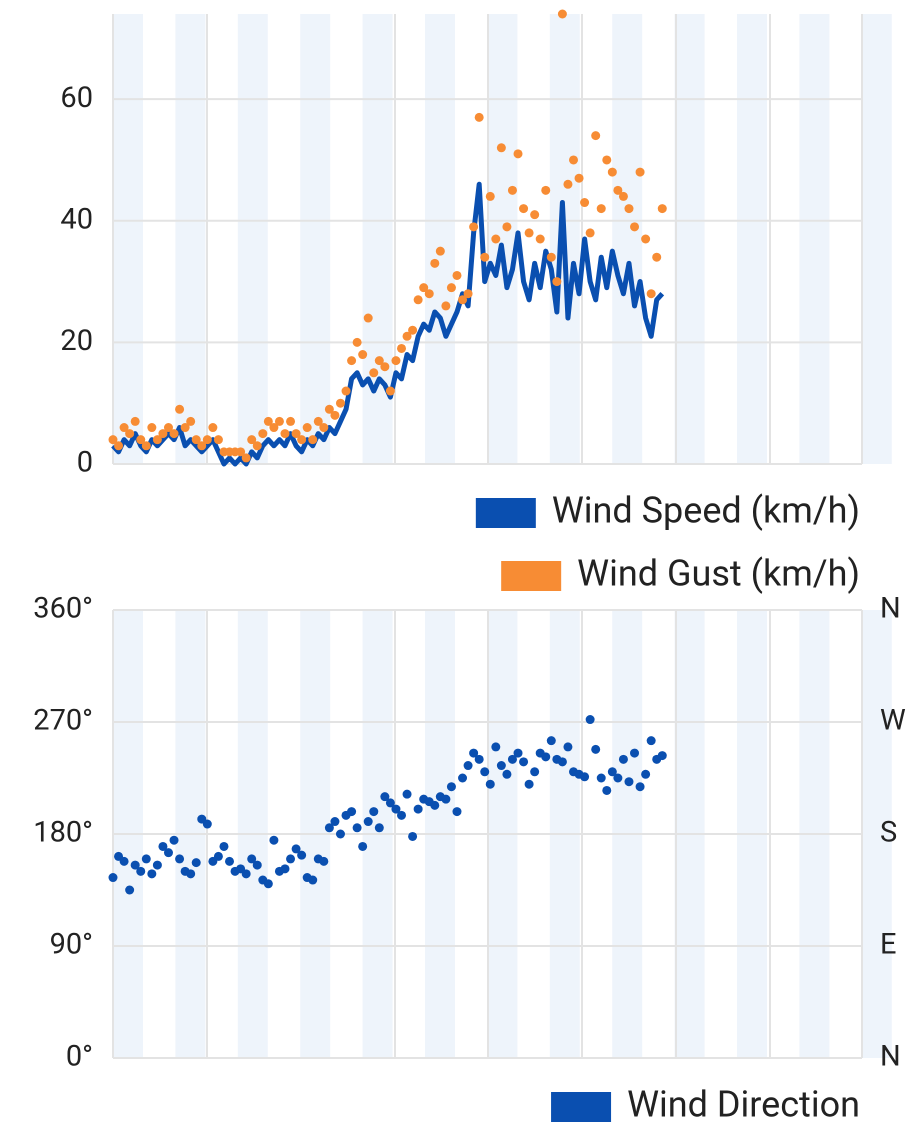 This screenshot has width=918, height=1132. What do you see at coordinates (706, 511) in the screenshot?
I see `legend-label: Wind Speed (km/h)` at bounding box center [706, 511].